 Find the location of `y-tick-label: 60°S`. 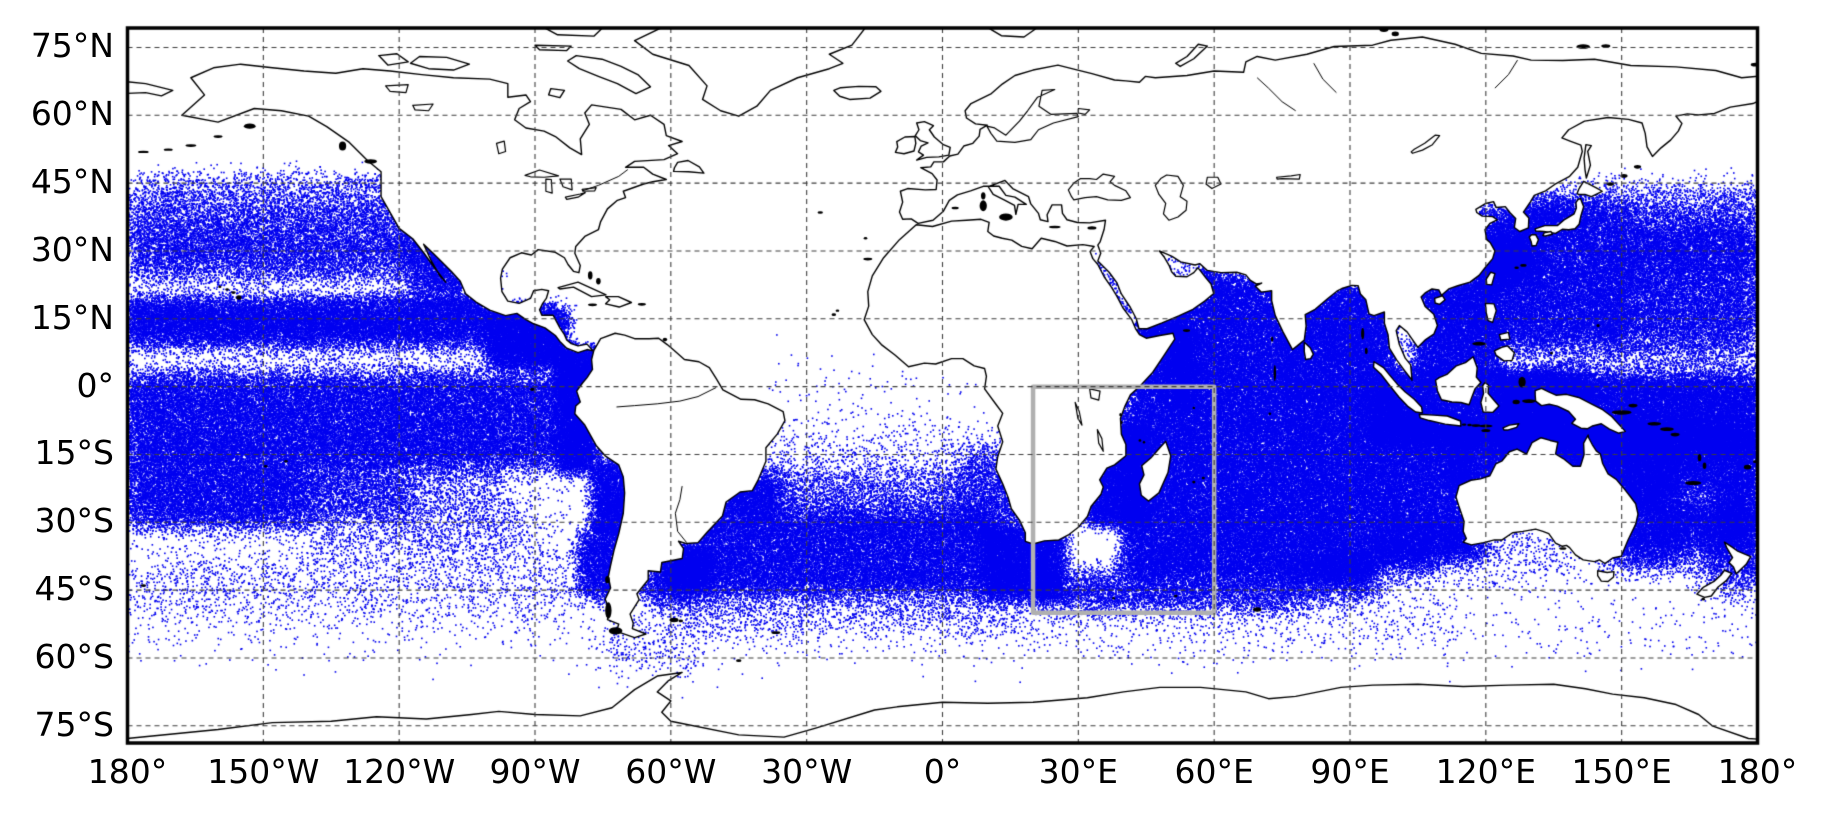

y-tick-label: 60°S is located at coordinates (74, 656).